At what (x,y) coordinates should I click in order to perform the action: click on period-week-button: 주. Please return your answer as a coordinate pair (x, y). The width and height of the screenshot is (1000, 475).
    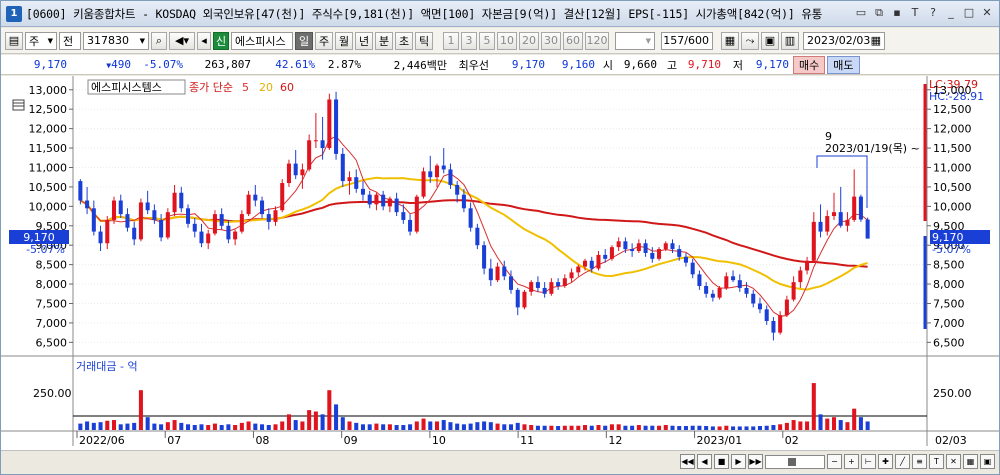
    Looking at the image, I should click on (324, 40).